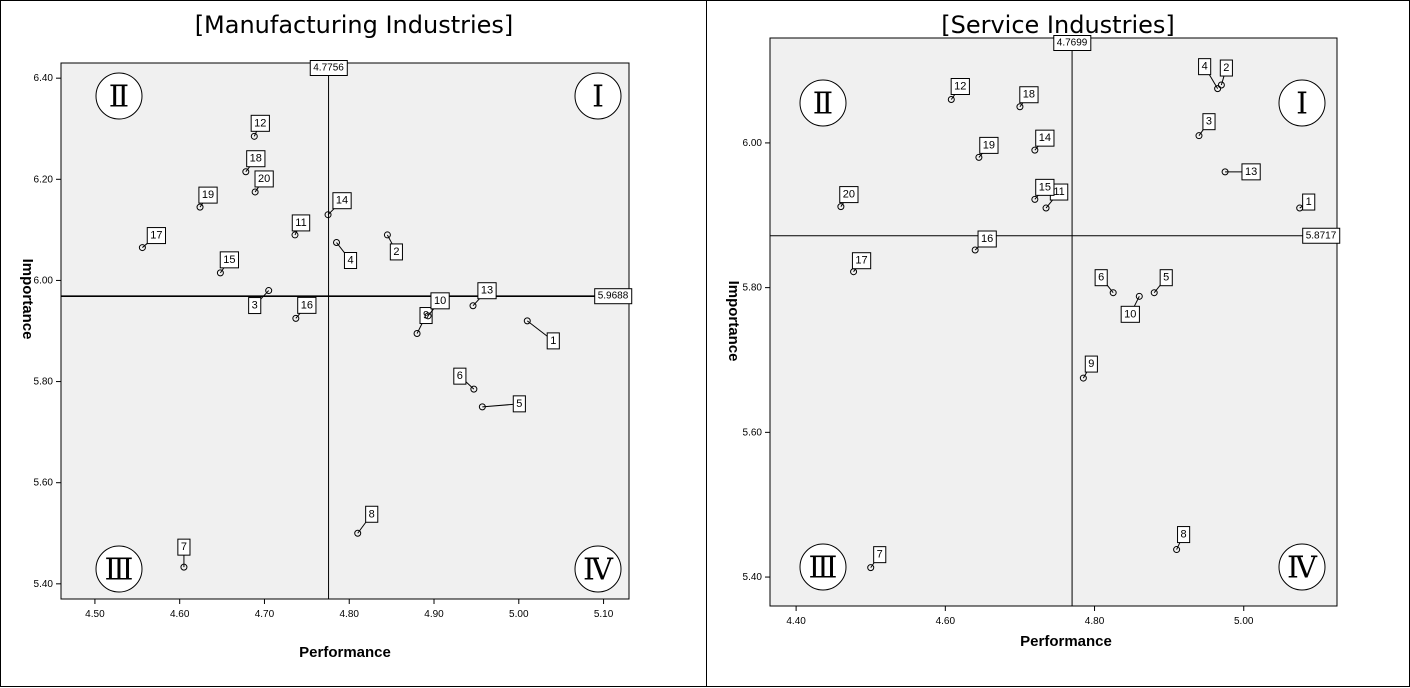 Image resolution: width=1410 pixels, height=688 pixels. I want to click on importance-mean-label-text: 5.9688, so click(613, 296).